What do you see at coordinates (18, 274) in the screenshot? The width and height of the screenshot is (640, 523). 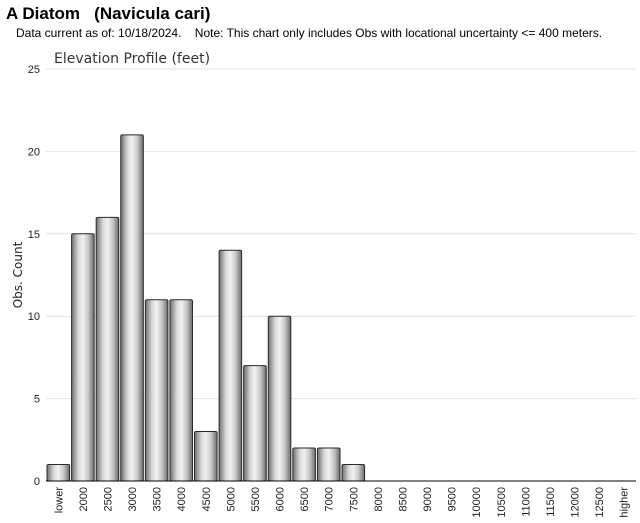 I see `y-axis-label: Obs. Count` at bounding box center [18, 274].